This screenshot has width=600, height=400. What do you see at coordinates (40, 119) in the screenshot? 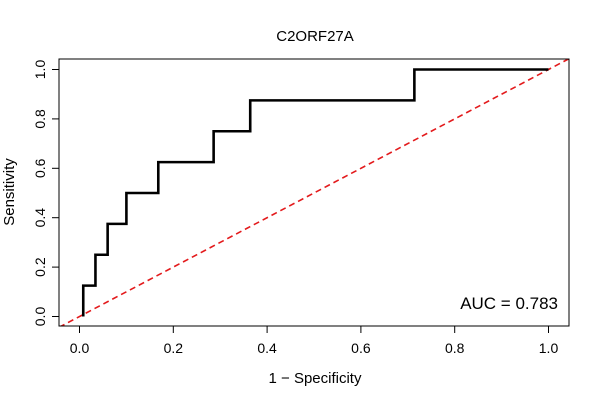
I see `y-tick-label: 0.8` at bounding box center [40, 119].